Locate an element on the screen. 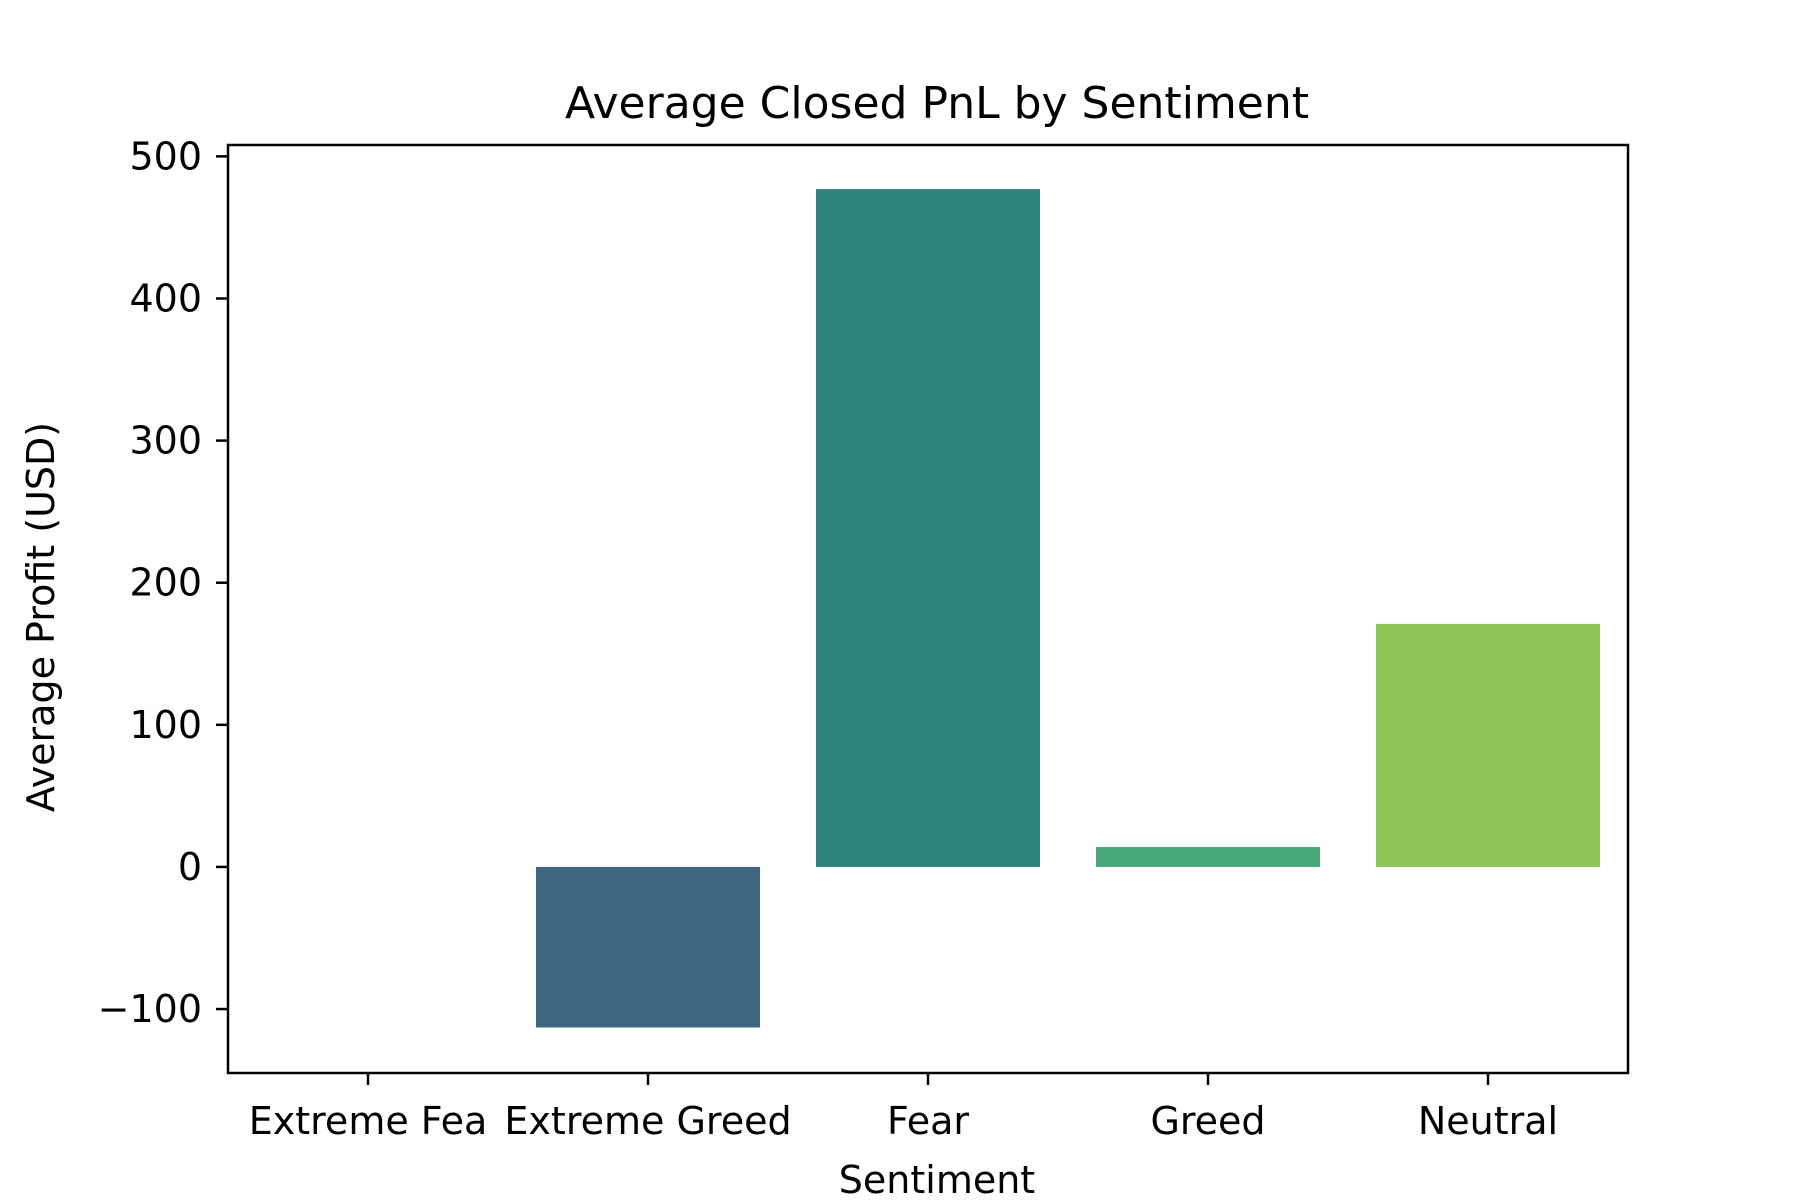 The image size is (1800, 1200). x-axis-label: Sentiment is located at coordinates (937, 1179).